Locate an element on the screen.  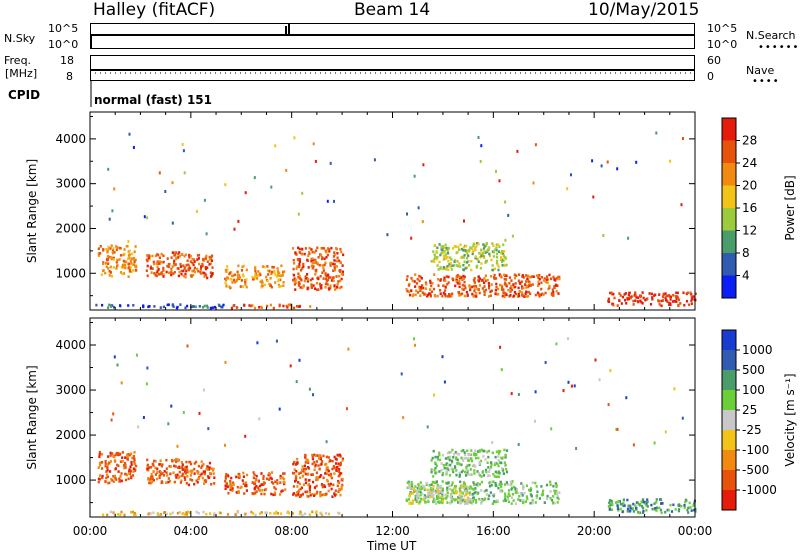
beam-title: Beam 14 is located at coordinates (392, 10).